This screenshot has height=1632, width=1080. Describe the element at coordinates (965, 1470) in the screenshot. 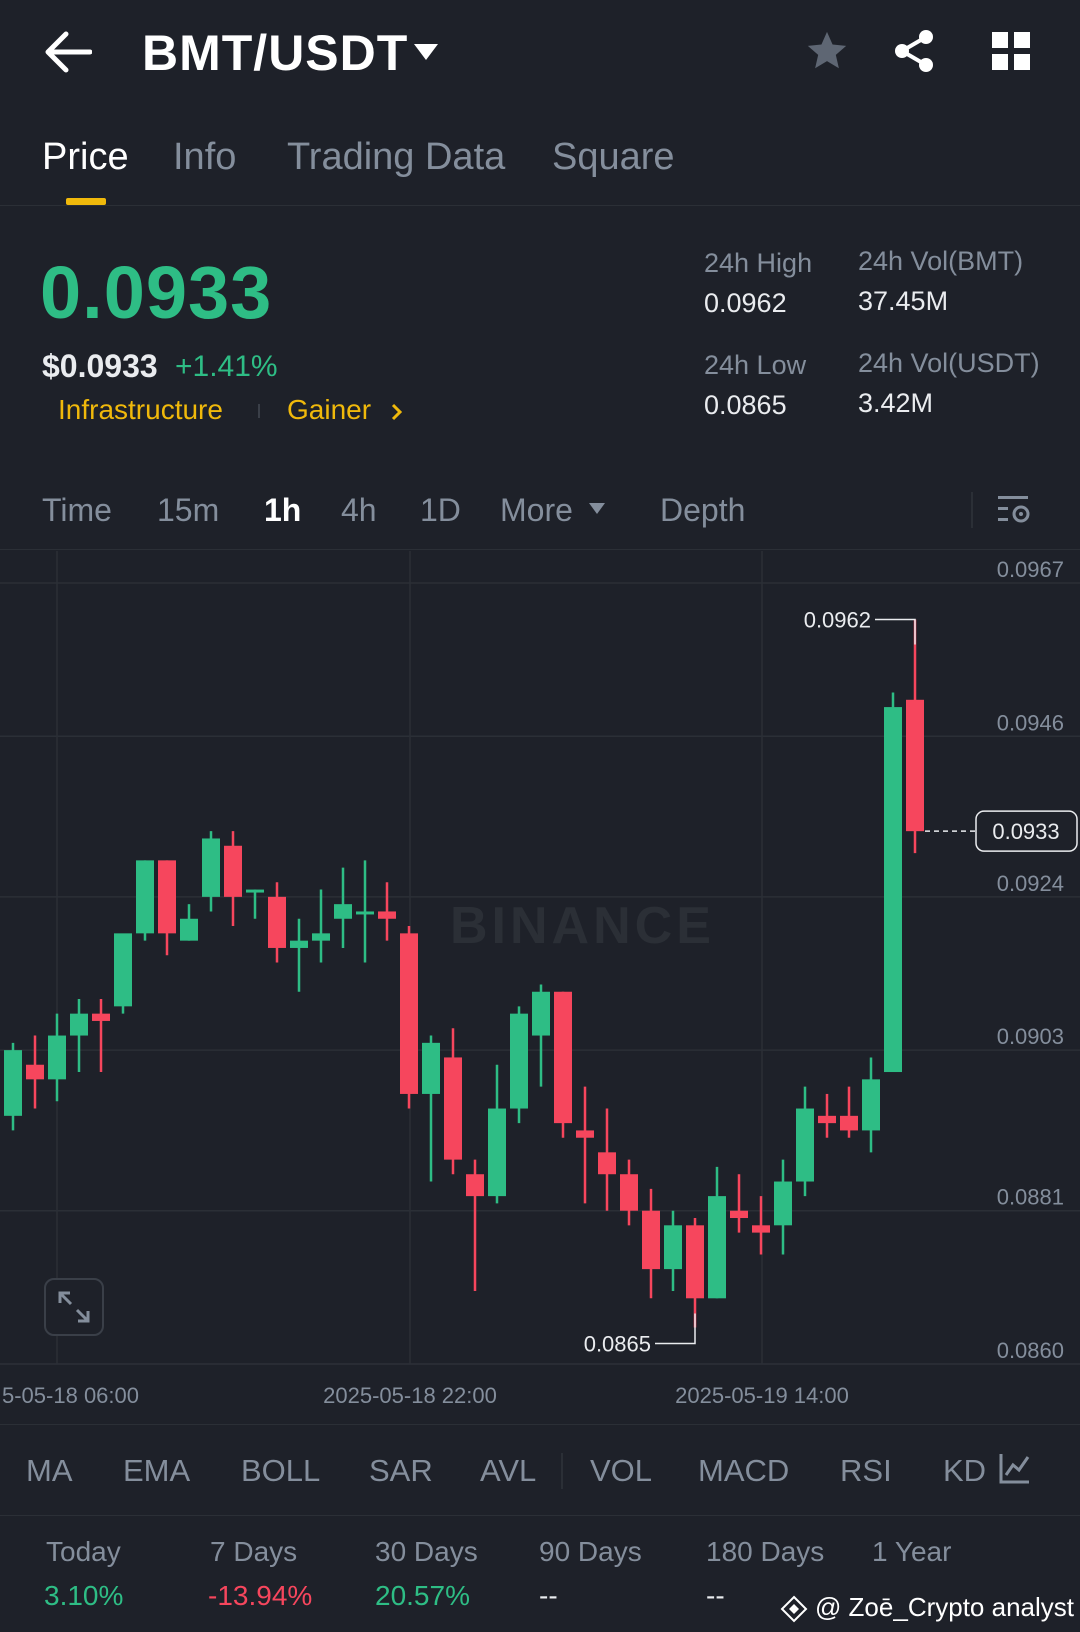

I see `ind-kd: KD` at that location.